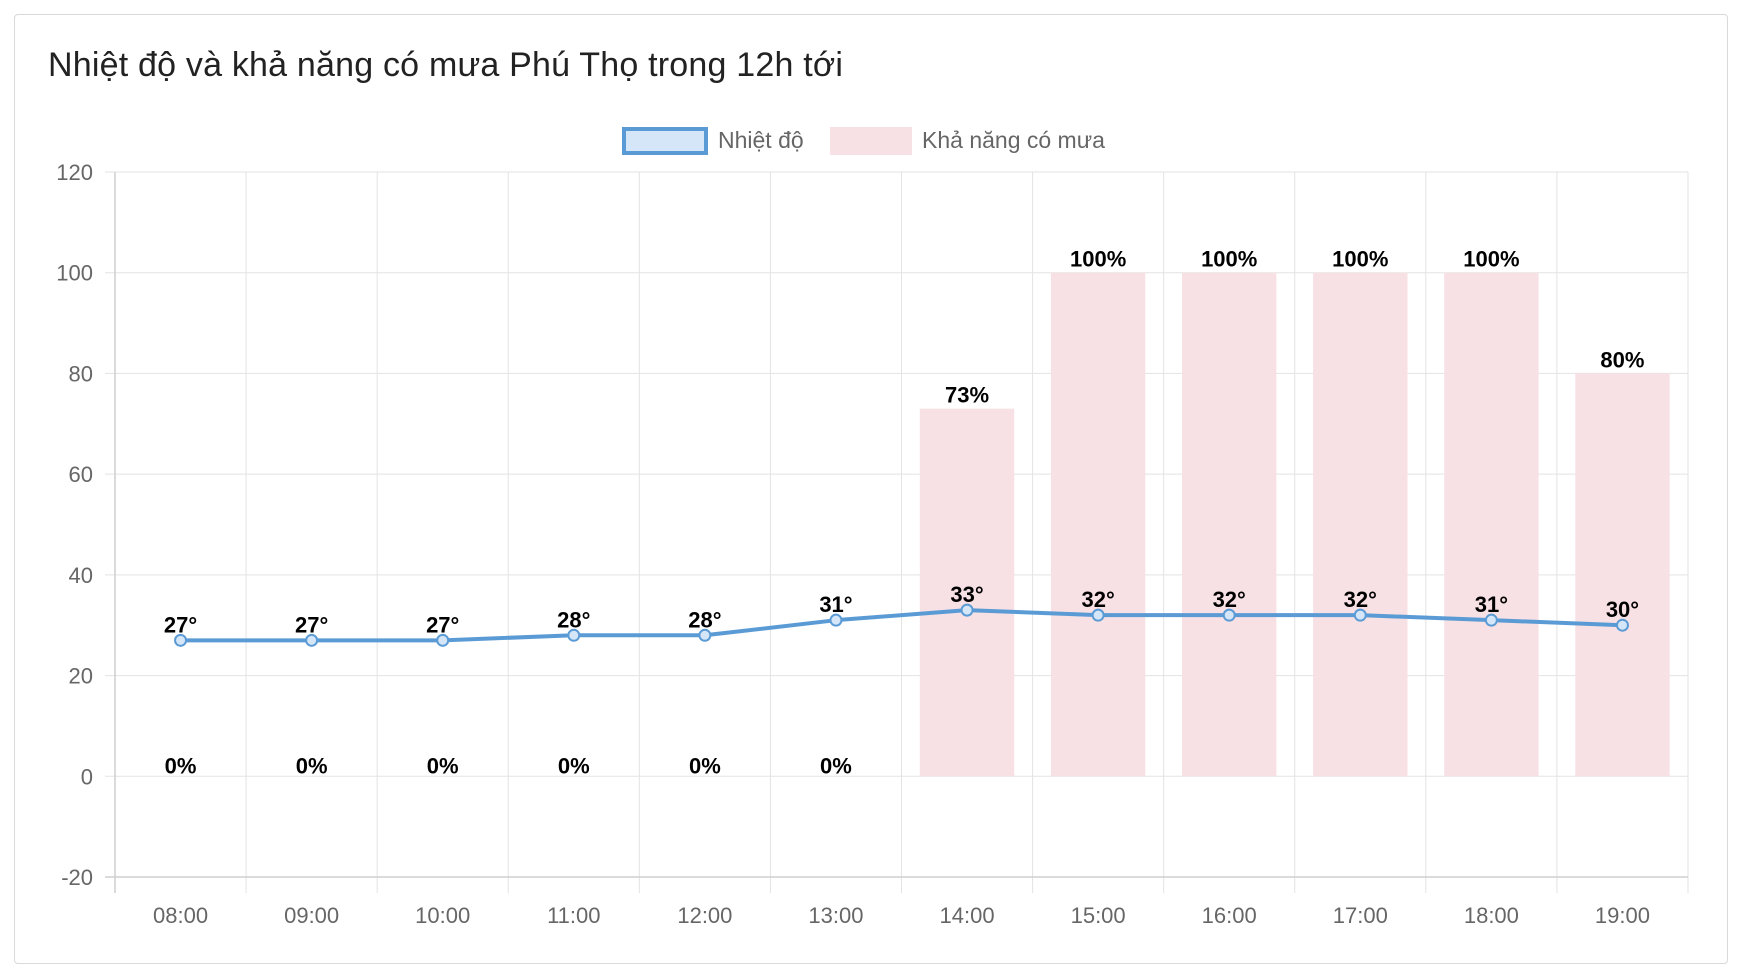  I want to click on y-tick-label: 0, so click(87, 776).